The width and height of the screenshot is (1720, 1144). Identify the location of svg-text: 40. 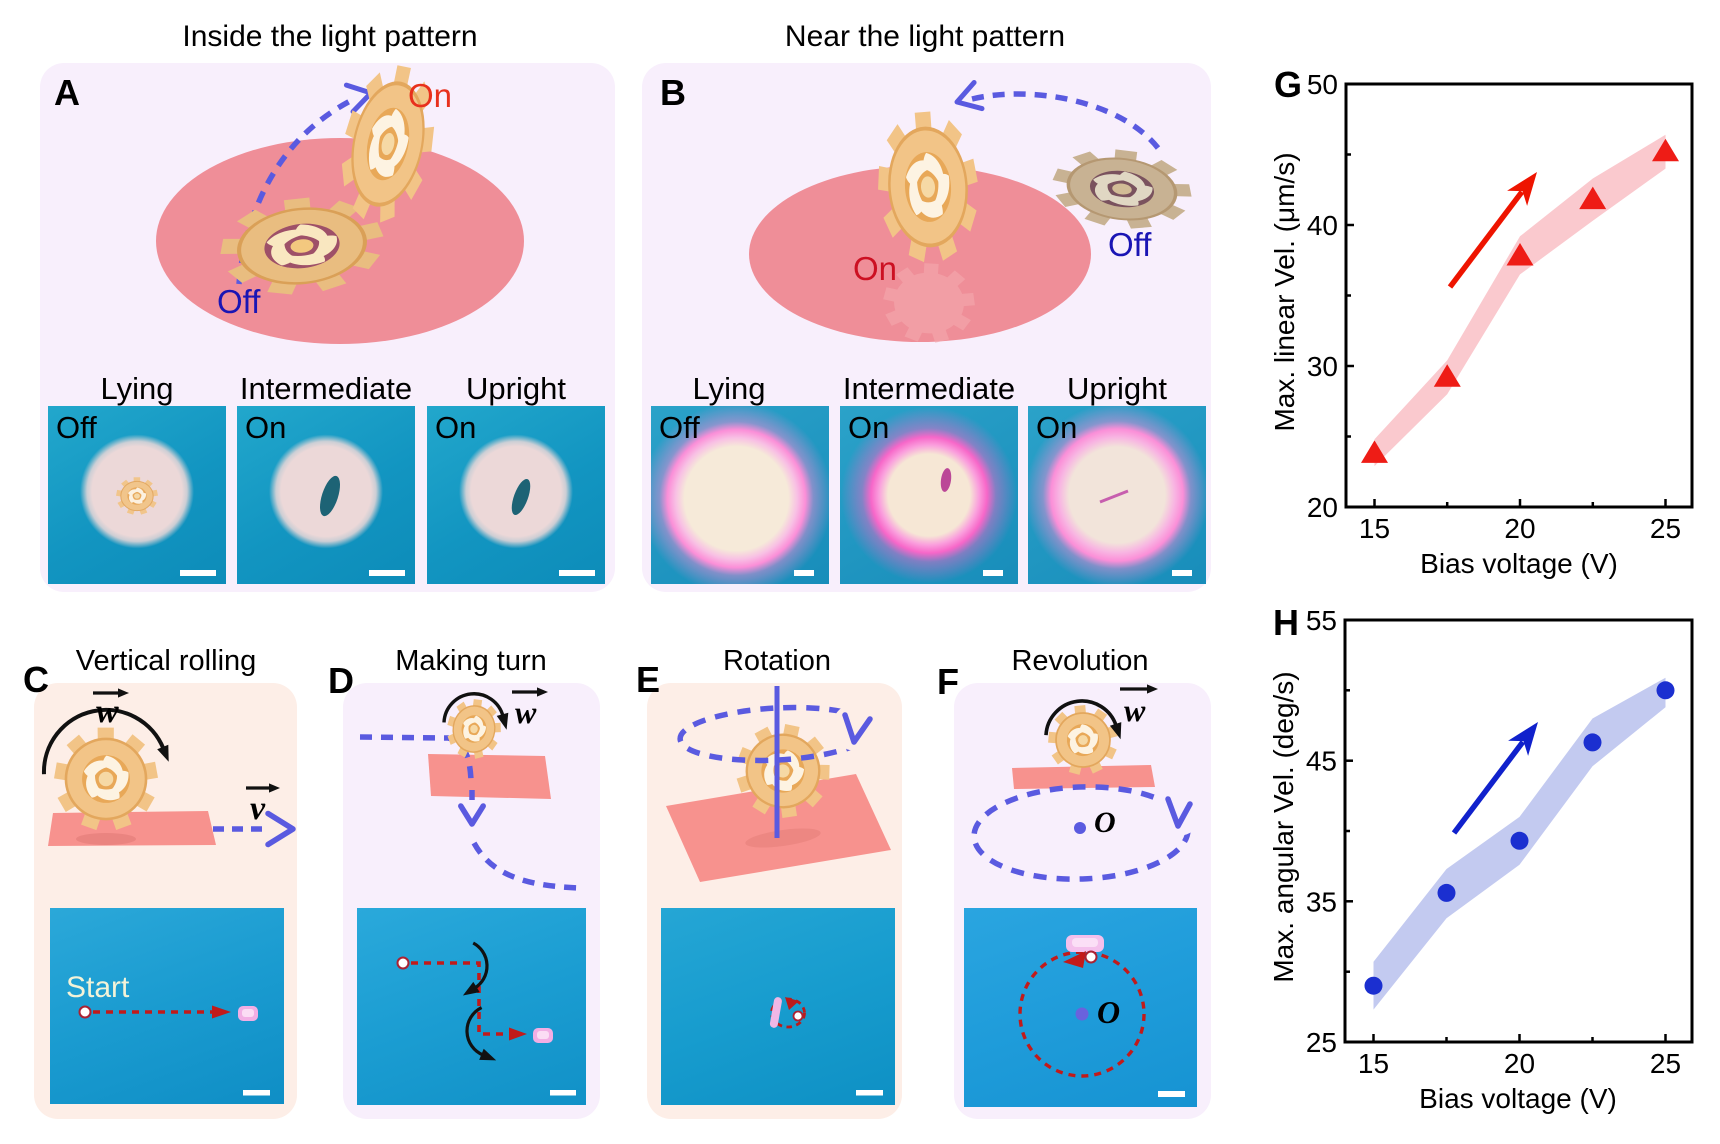
(1322, 225).